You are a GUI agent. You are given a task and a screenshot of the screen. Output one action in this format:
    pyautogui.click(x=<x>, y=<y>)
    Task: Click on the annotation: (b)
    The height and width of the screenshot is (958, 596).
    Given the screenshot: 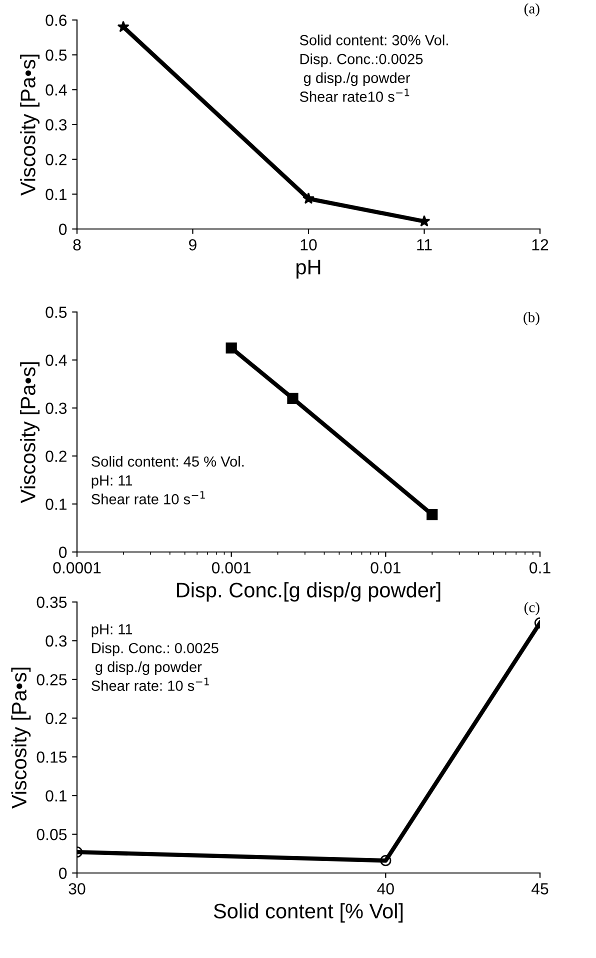 What is the action you would take?
    pyautogui.click(x=532, y=319)
    